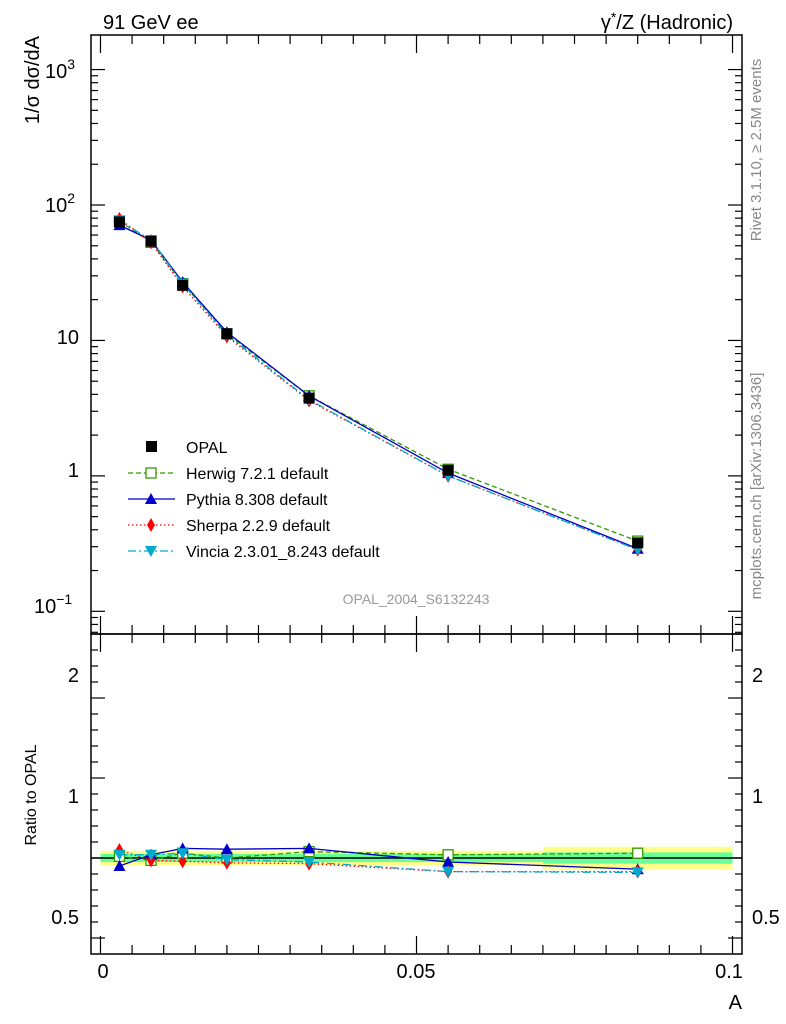 Image resolution: width=786 pixels, height=1024 pixels. What do you see at coordinates (729, 972) in the screenshot?
I see `xtick-label-0.1: 0.1` at bounding box center [729, 972].